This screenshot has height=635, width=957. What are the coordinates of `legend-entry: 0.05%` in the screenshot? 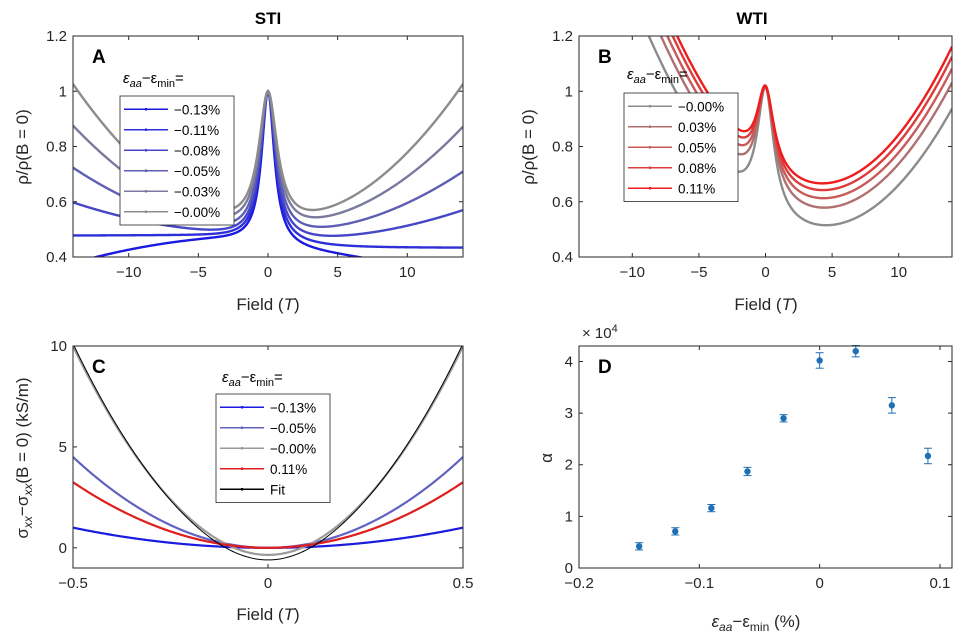 It's located at (697, 147).